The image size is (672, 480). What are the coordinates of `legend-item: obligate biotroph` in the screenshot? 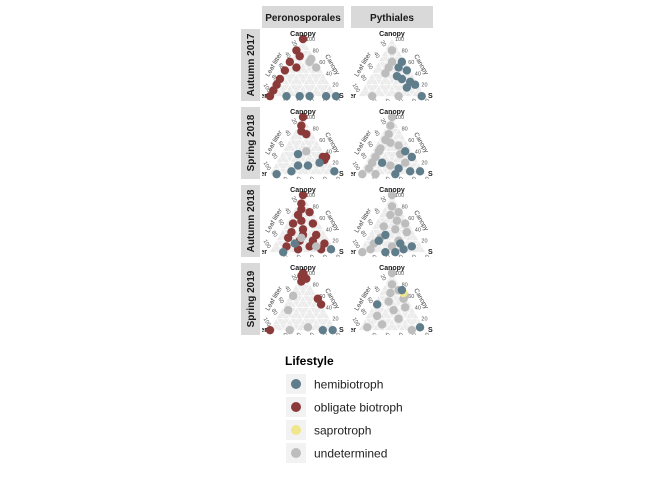 It's located at (344, 407).